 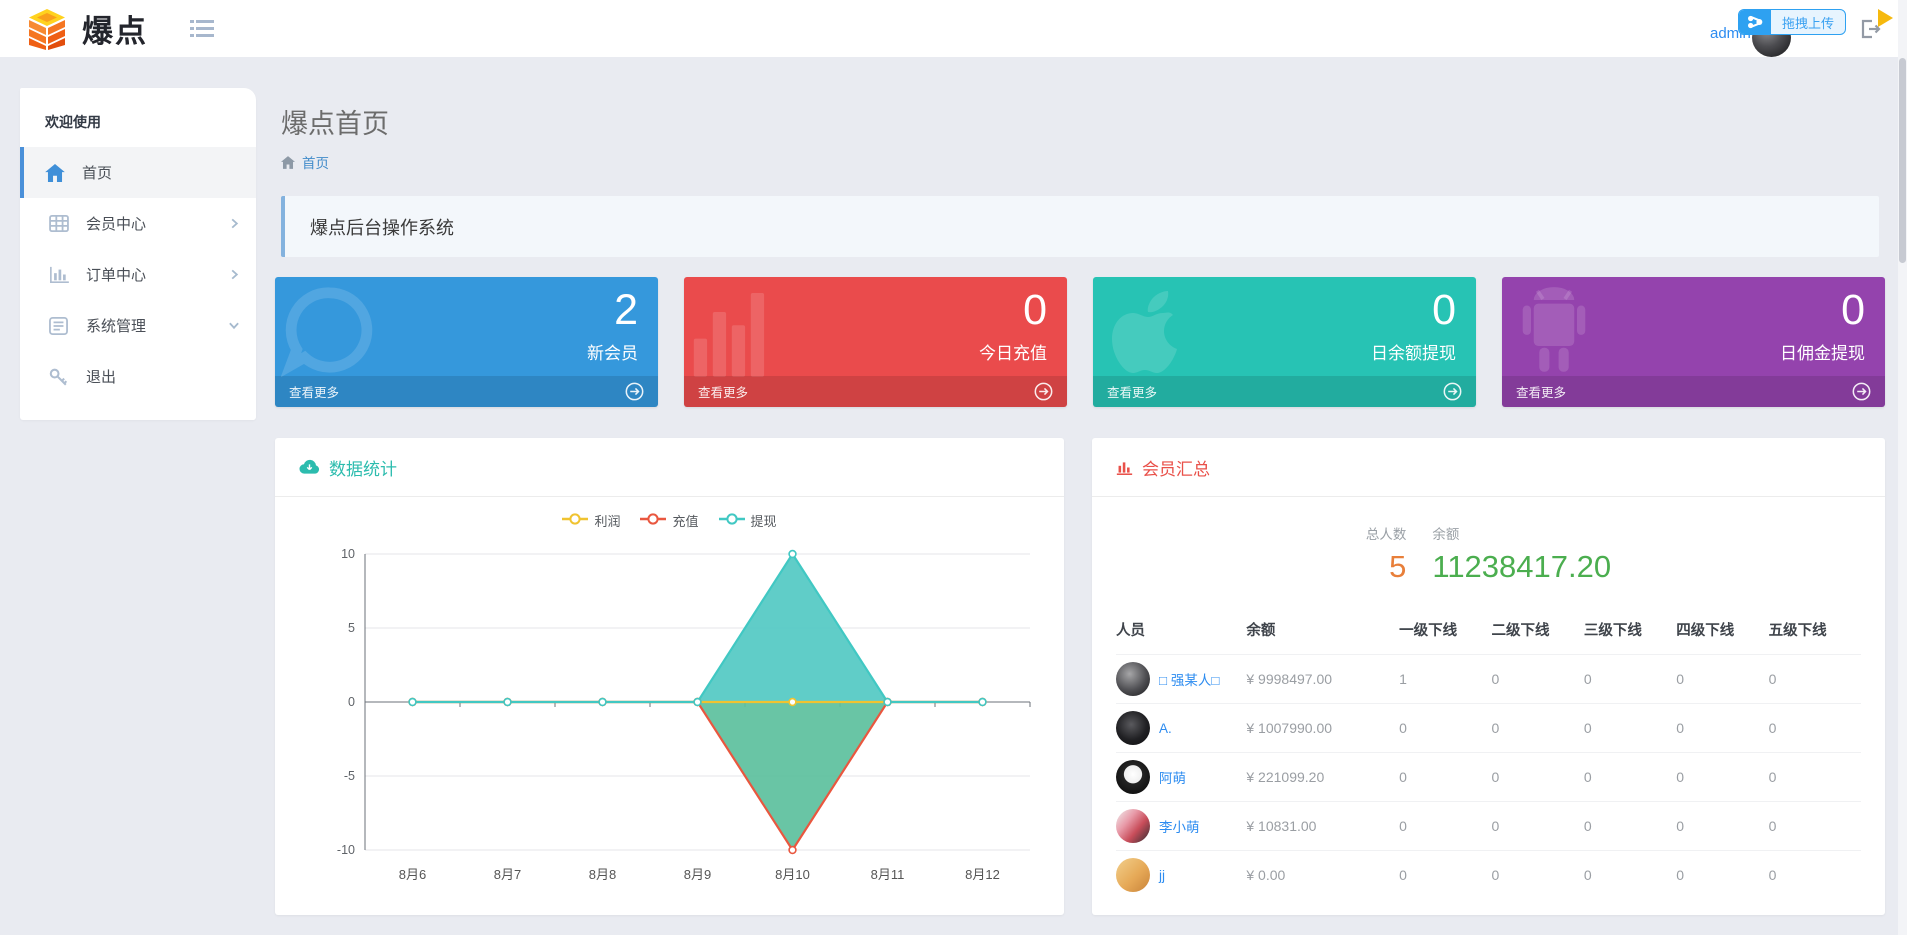 I want to click on brand-title: 爆点, so click(x=115, y=31).